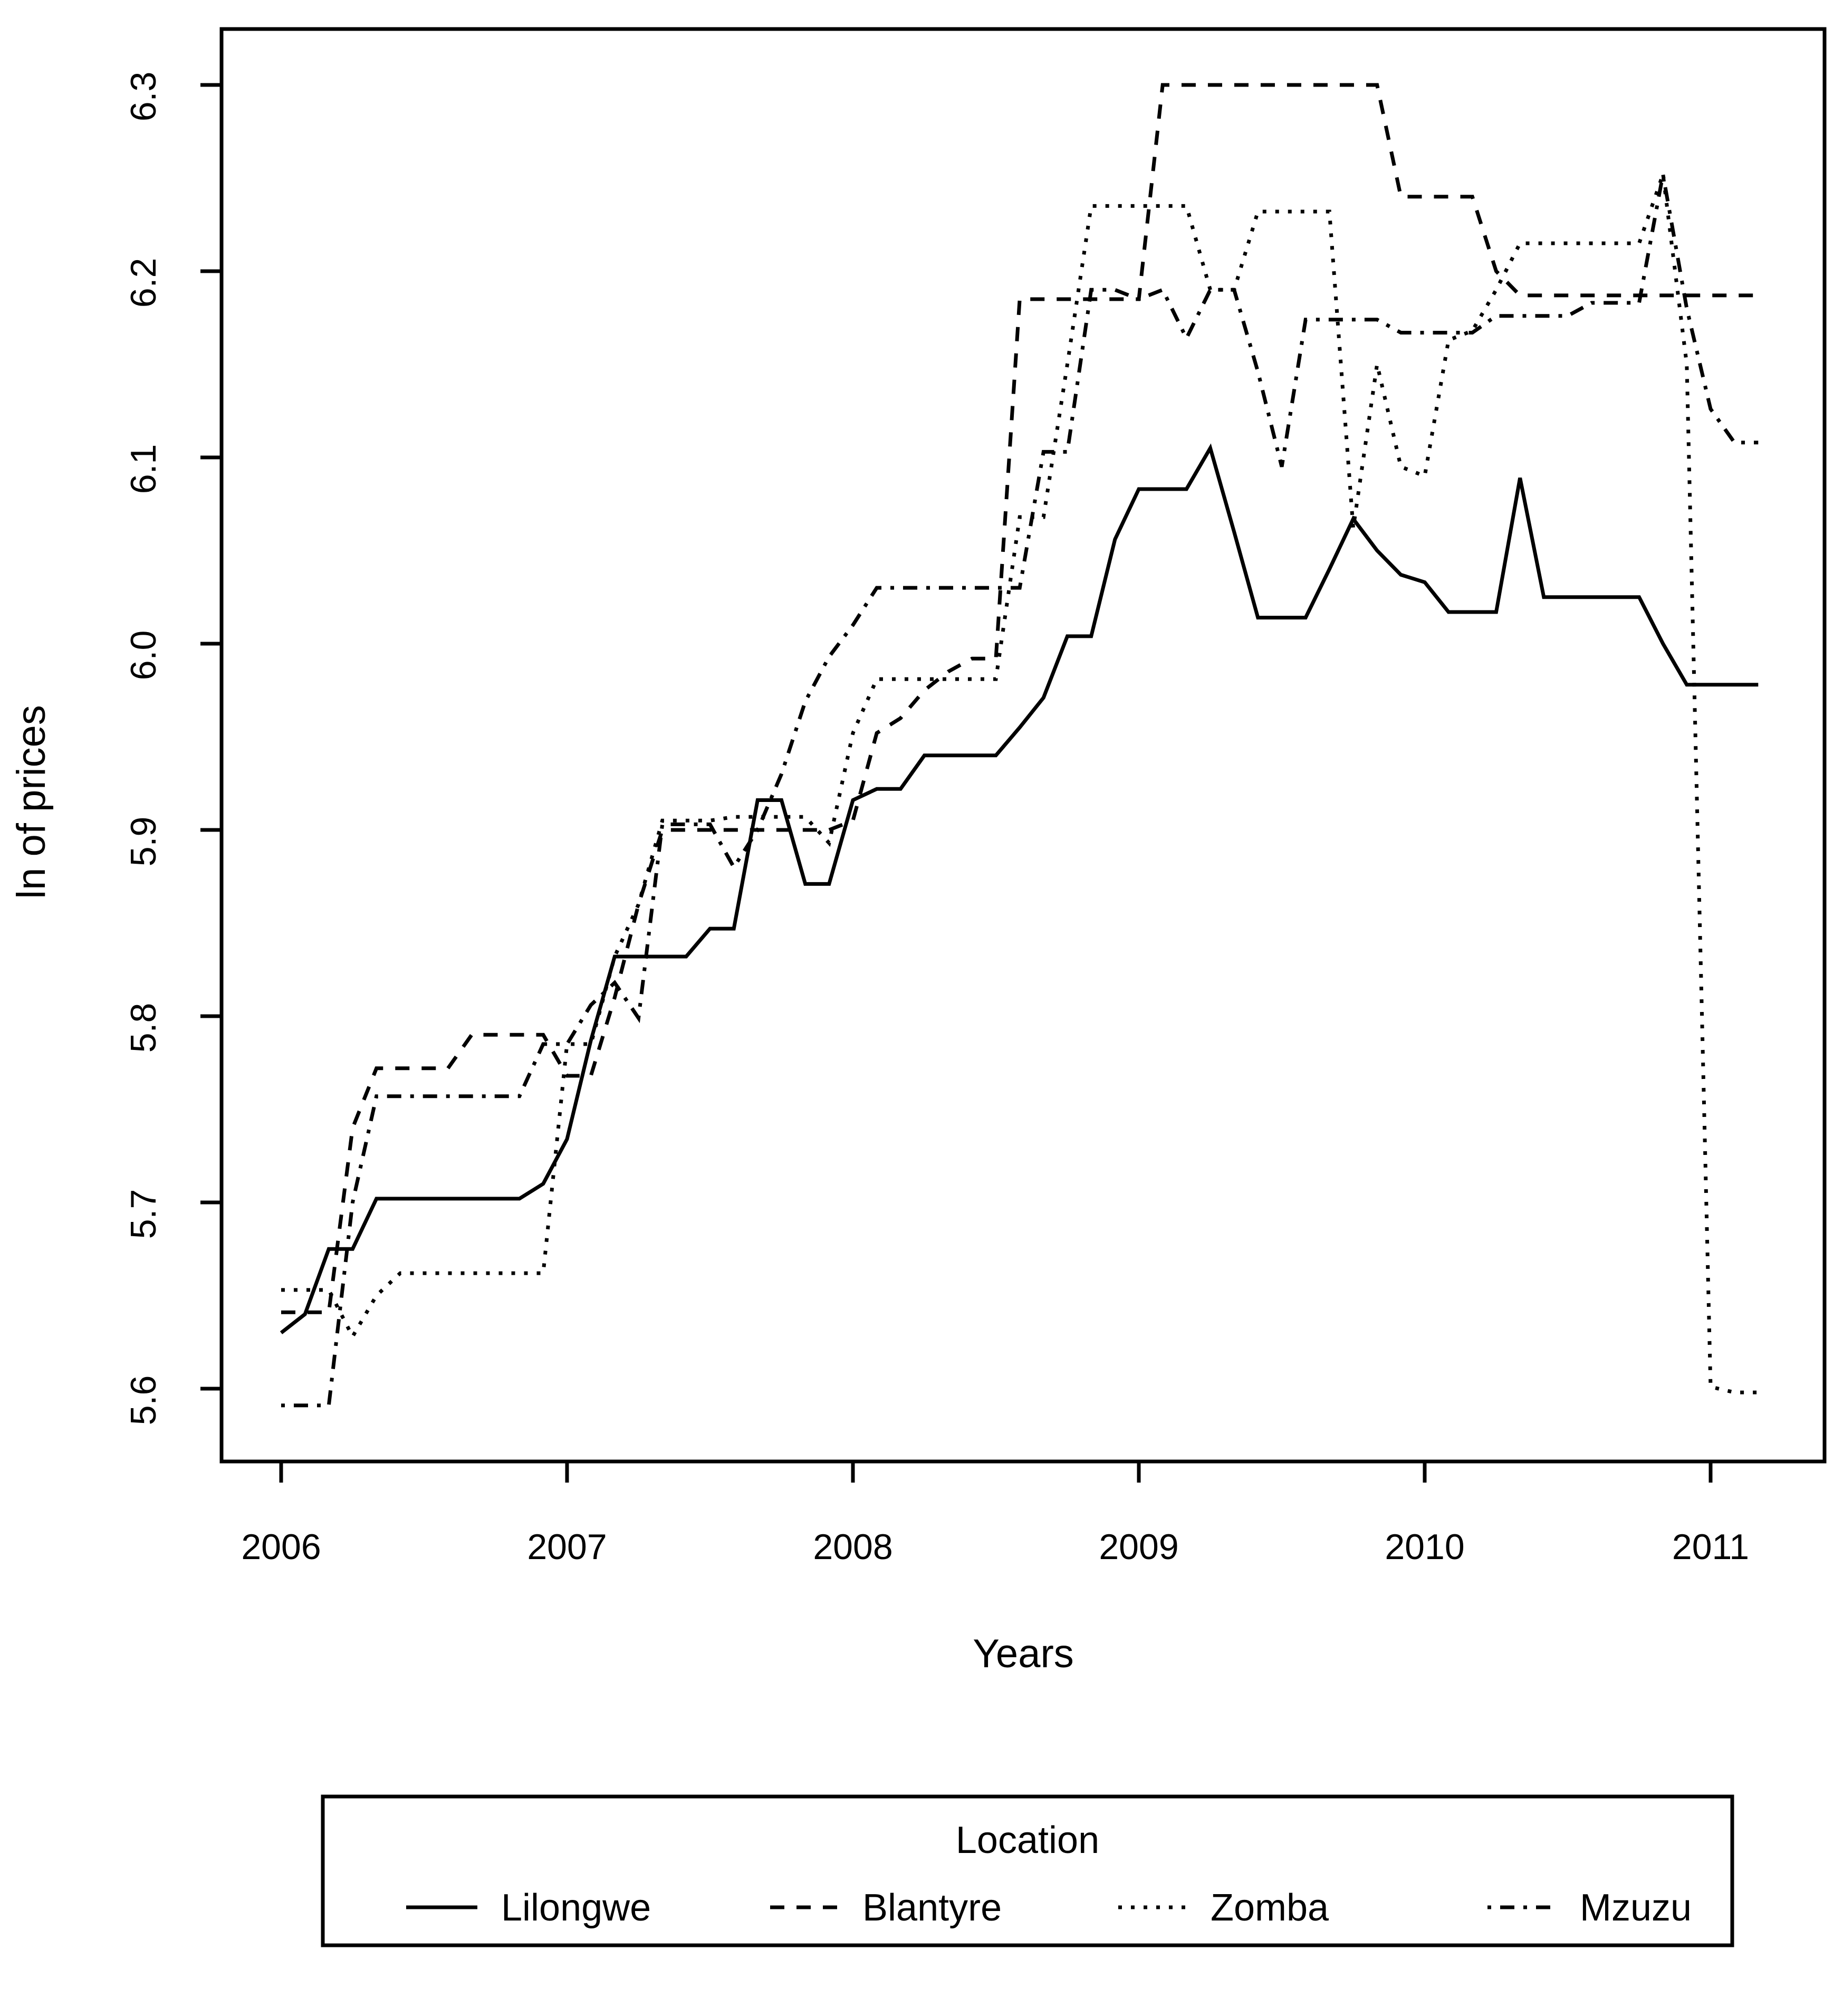  Describe the element at coordinates (1270, 1908) in the screenshot. I see `legend-label-zomba: Zomba` at that location.